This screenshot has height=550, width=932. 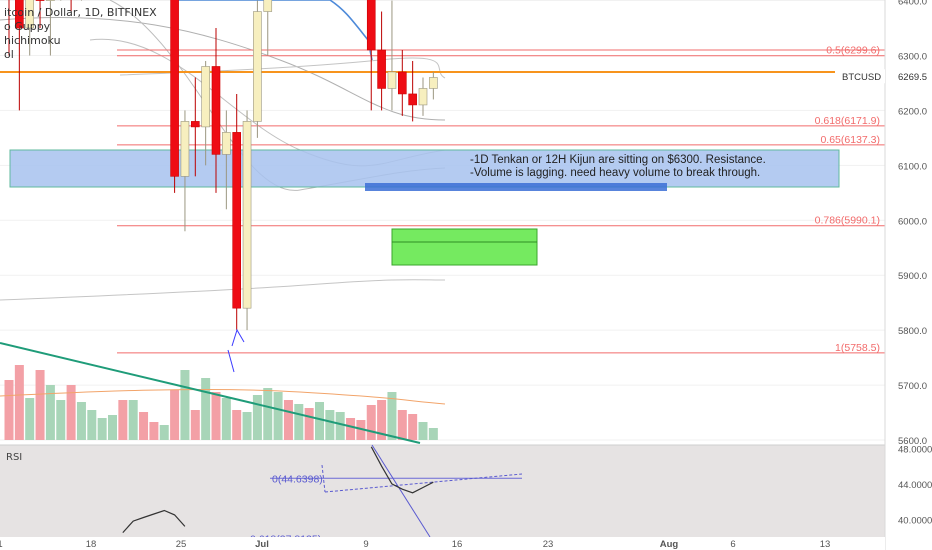 I want to click on rsi-tick-label: 48.0000, so click(x=915, y=450).